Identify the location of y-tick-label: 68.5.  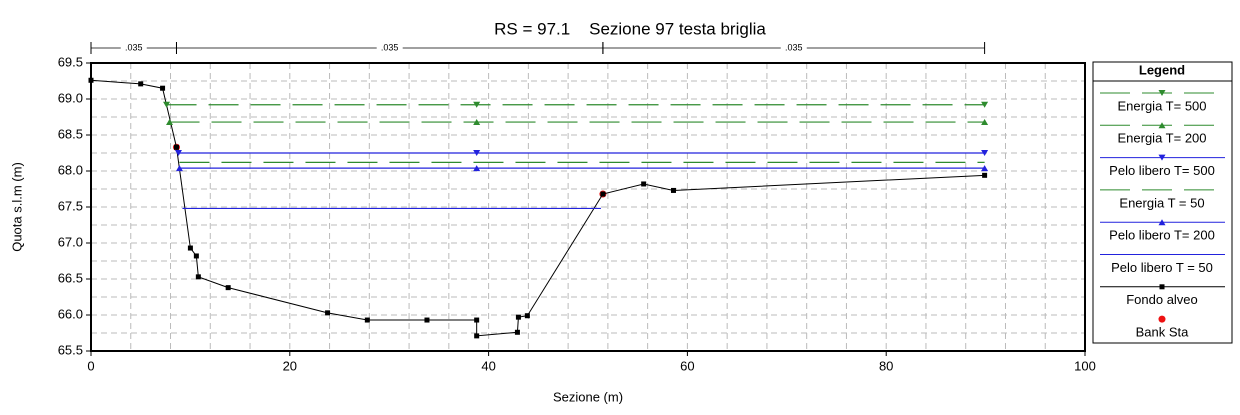
(70, 133).